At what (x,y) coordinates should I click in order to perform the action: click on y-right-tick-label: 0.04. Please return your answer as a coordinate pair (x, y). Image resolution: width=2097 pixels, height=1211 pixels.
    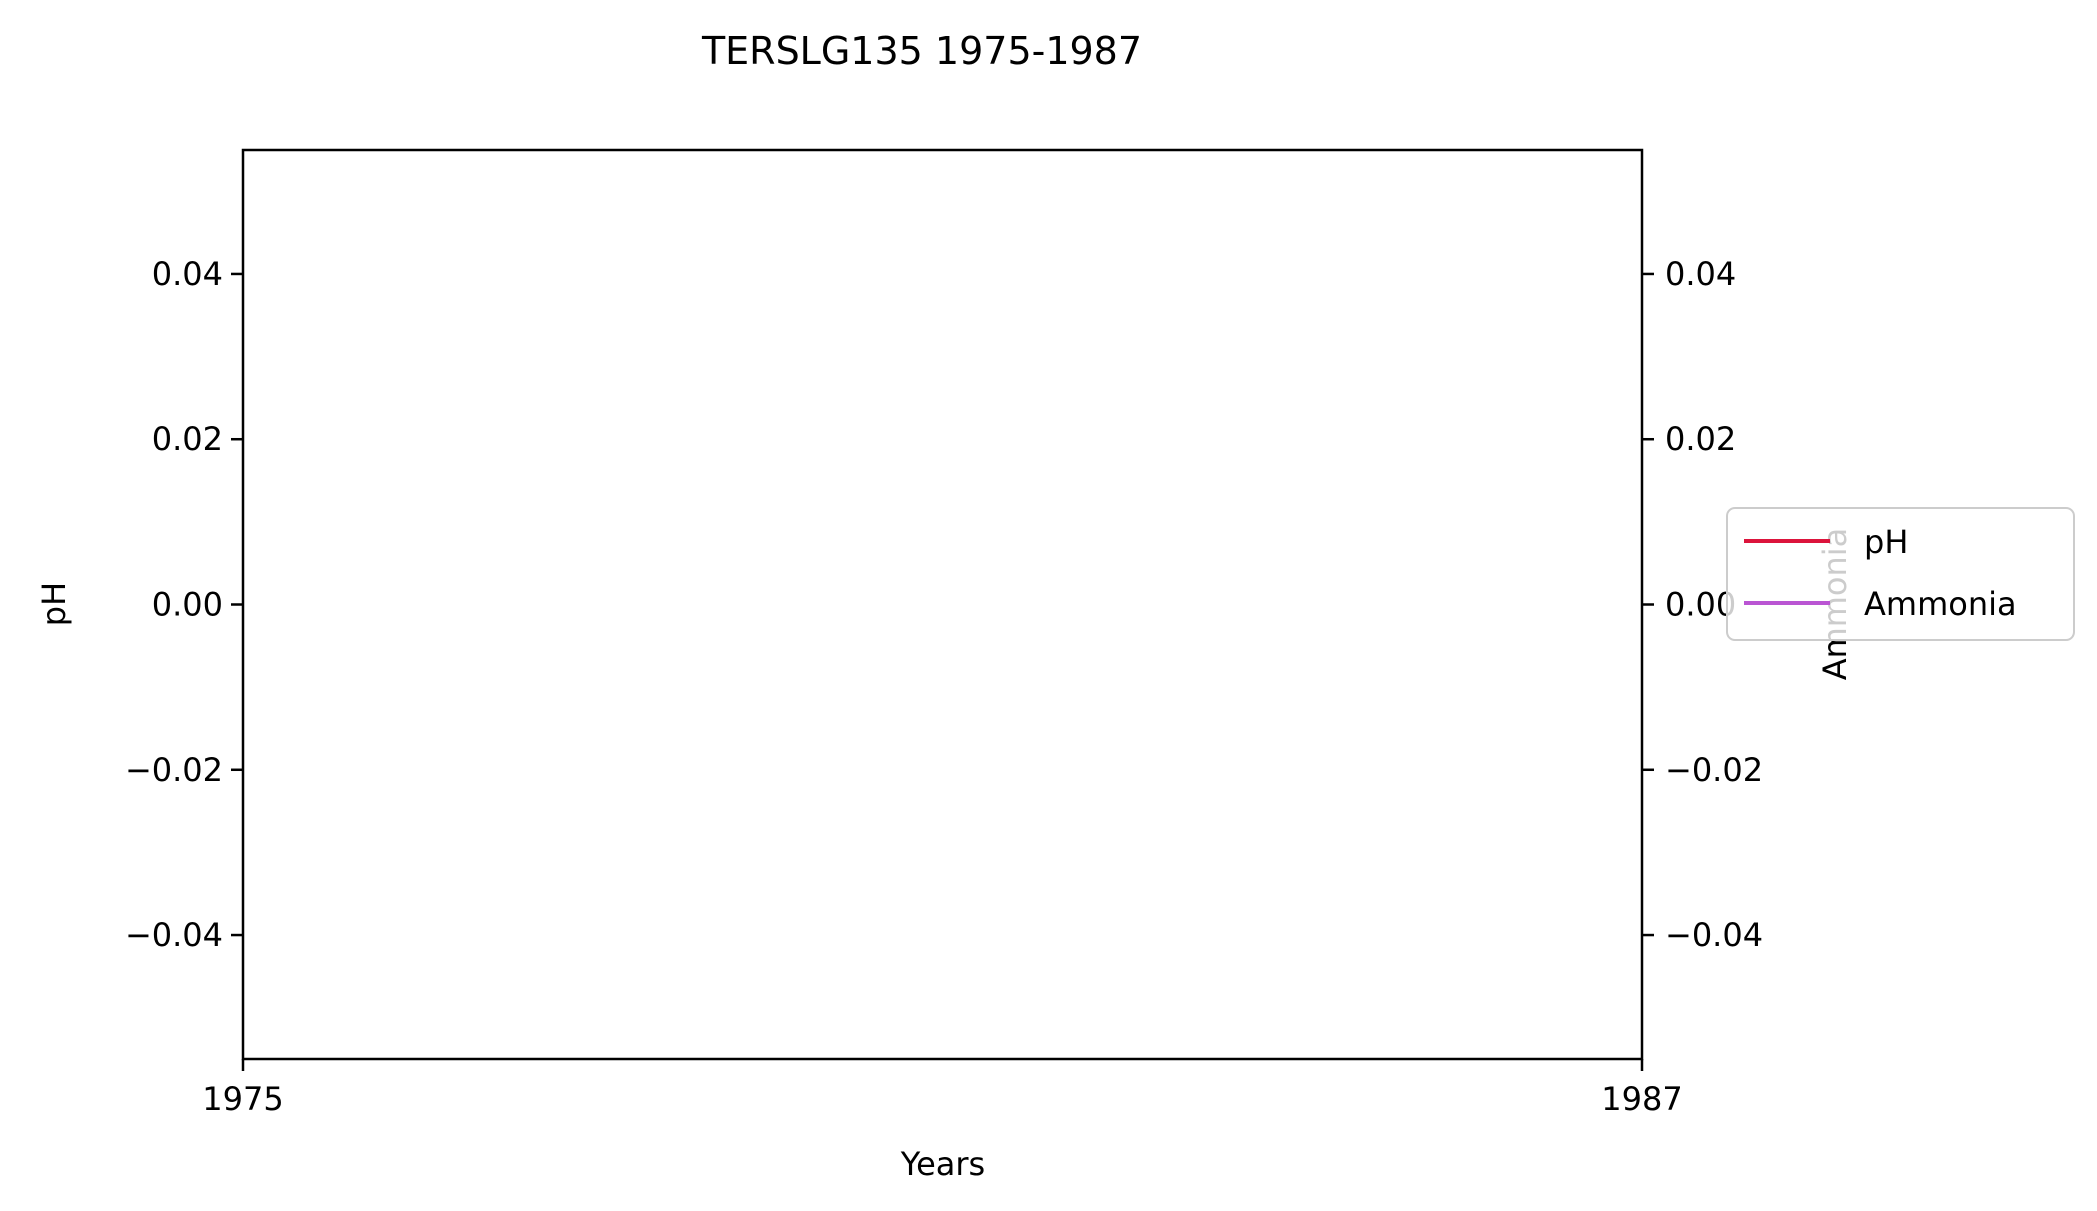
    Looking at the image, I should click on (1700, 274).